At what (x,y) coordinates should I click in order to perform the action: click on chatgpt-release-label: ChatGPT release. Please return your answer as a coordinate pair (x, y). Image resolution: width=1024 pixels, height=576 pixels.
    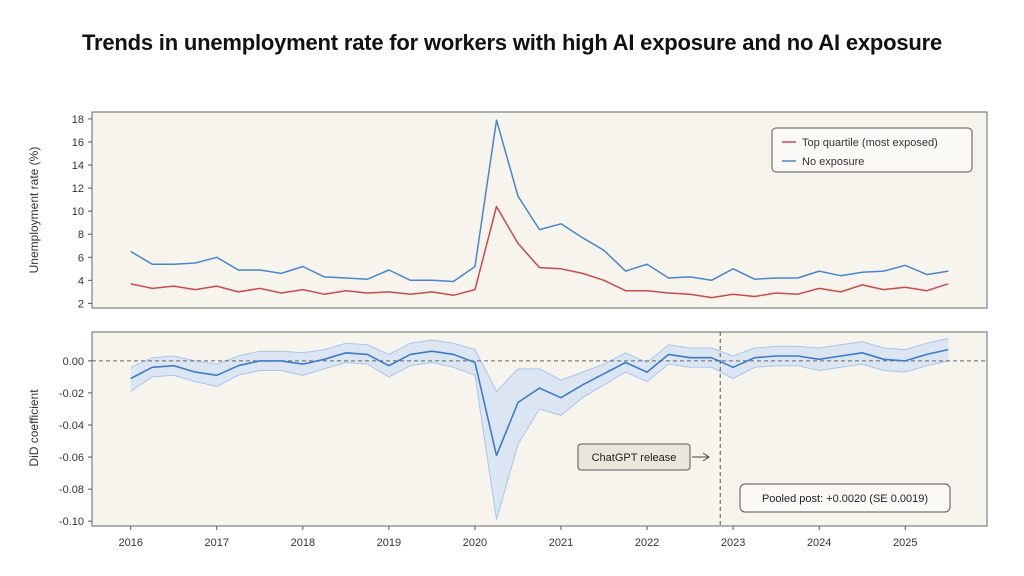
    Looking at the image, I should click on (634, 458).